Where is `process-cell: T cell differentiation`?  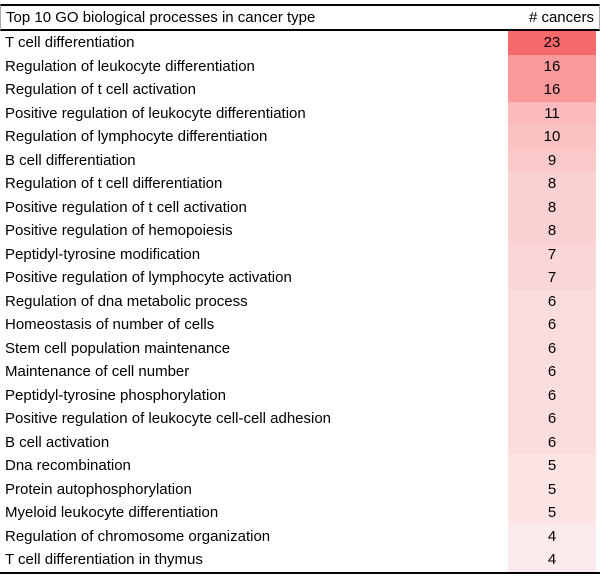
process-cell: T cell differentiation is located at coordinates (70, 43).